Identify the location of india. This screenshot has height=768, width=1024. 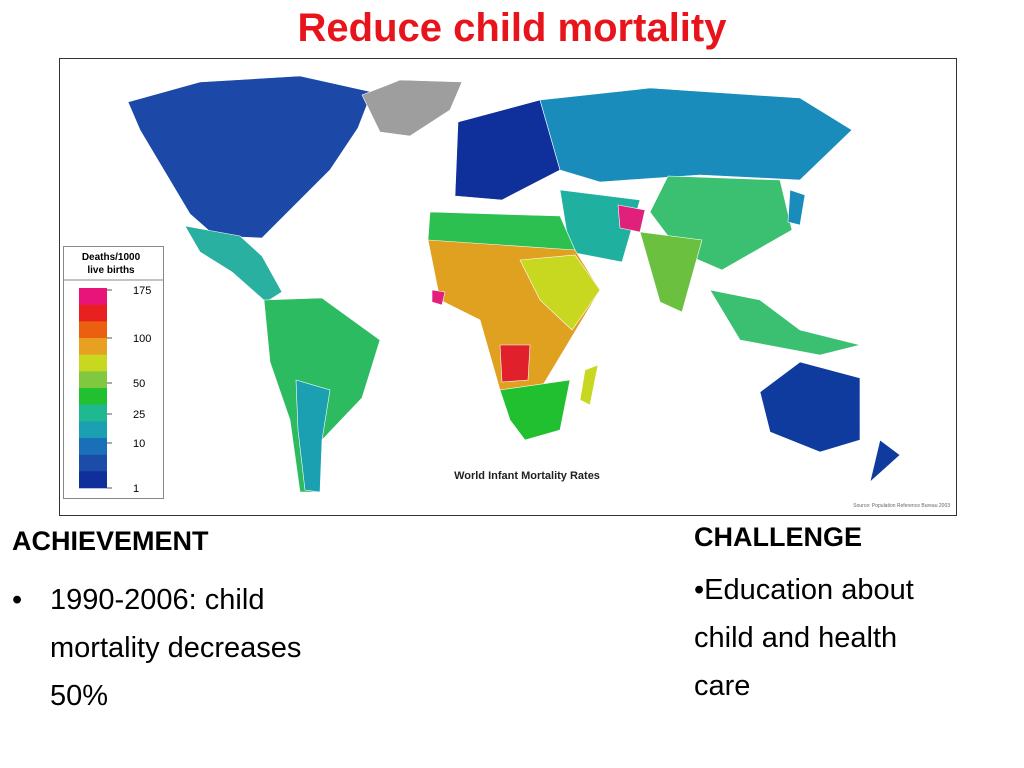
(671, 272).